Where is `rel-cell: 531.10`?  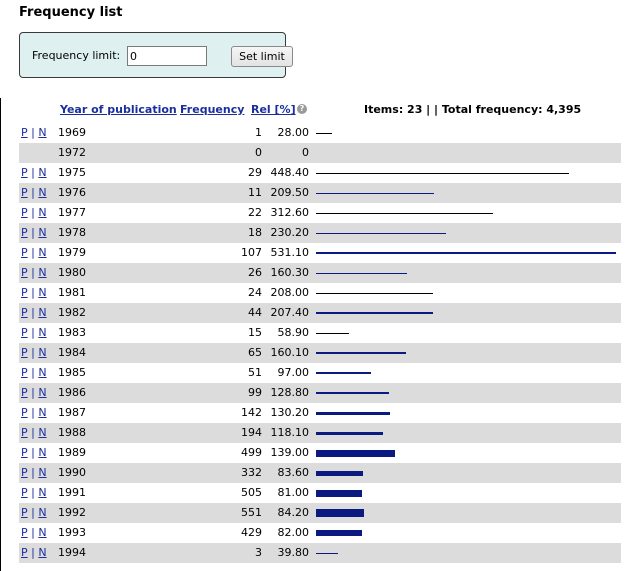
rel-cell: 531.10 is located at coordinates (290, 252).